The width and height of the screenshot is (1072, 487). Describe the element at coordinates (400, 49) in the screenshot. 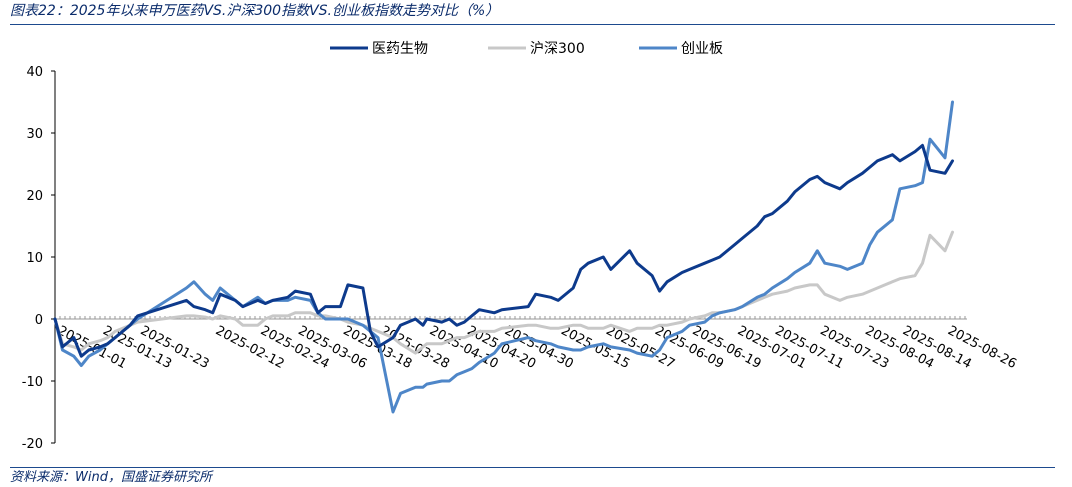

I see `legend-label: 医药生物` at that location.